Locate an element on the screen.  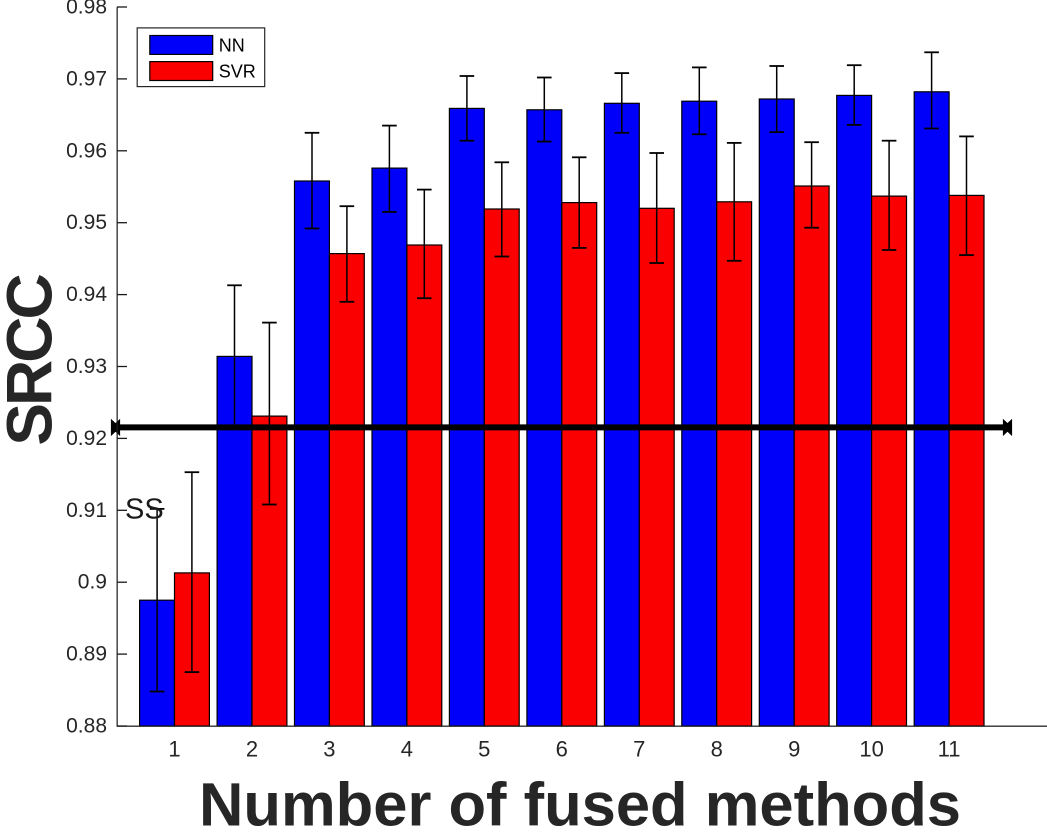
svg-text: 0.88 is located at coordinates (86, 726).